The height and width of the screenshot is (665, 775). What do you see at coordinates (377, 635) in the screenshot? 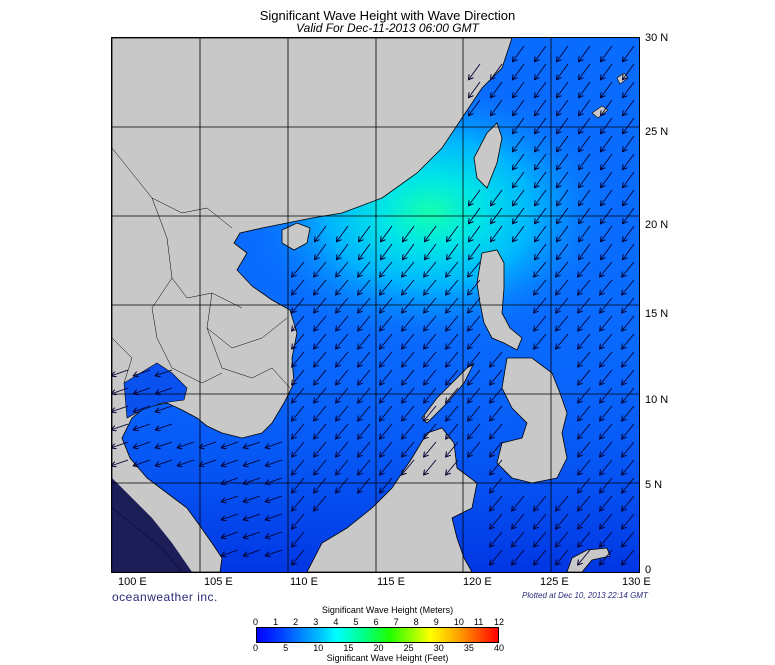
I see `colorbar` at bounding box center [377, 635].